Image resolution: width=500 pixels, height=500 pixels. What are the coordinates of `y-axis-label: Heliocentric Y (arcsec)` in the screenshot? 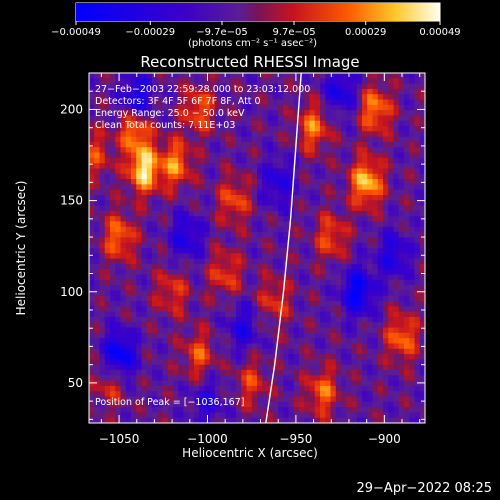 It's located at (21, 248).